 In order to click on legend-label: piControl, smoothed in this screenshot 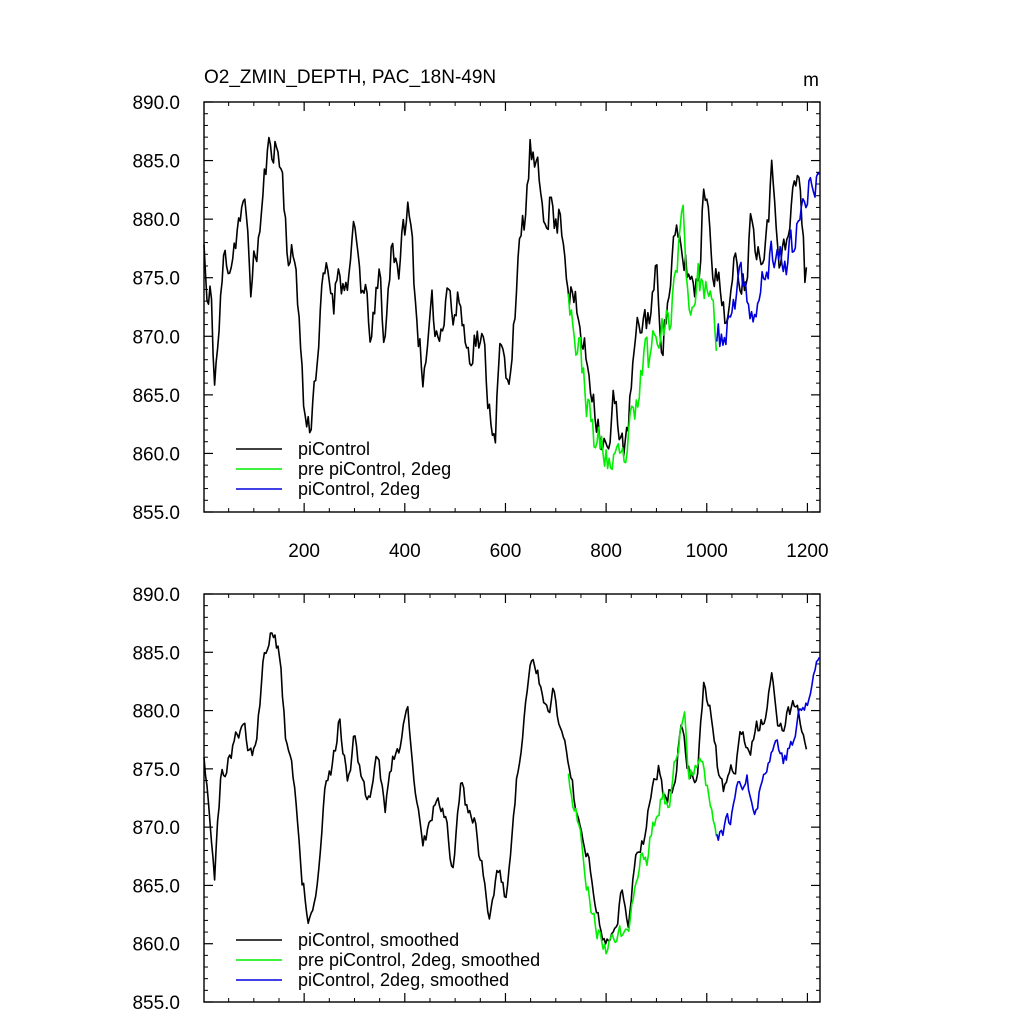, I will do `click(378, 940)`.